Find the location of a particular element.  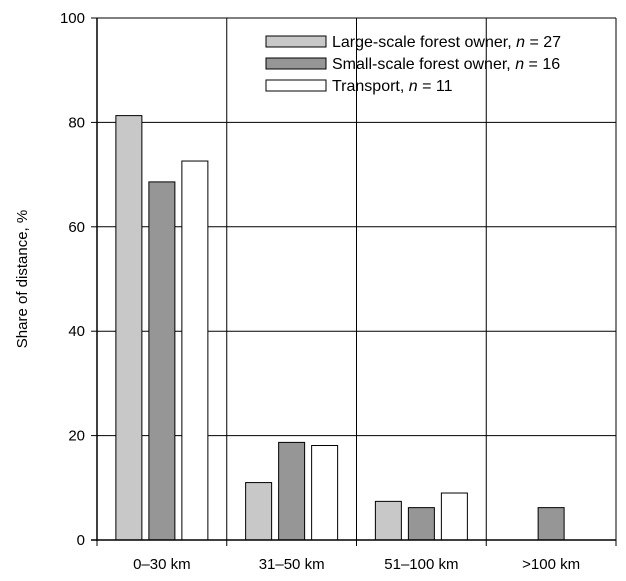

y-tick-label: 0 is located at coordinates (81, 540).